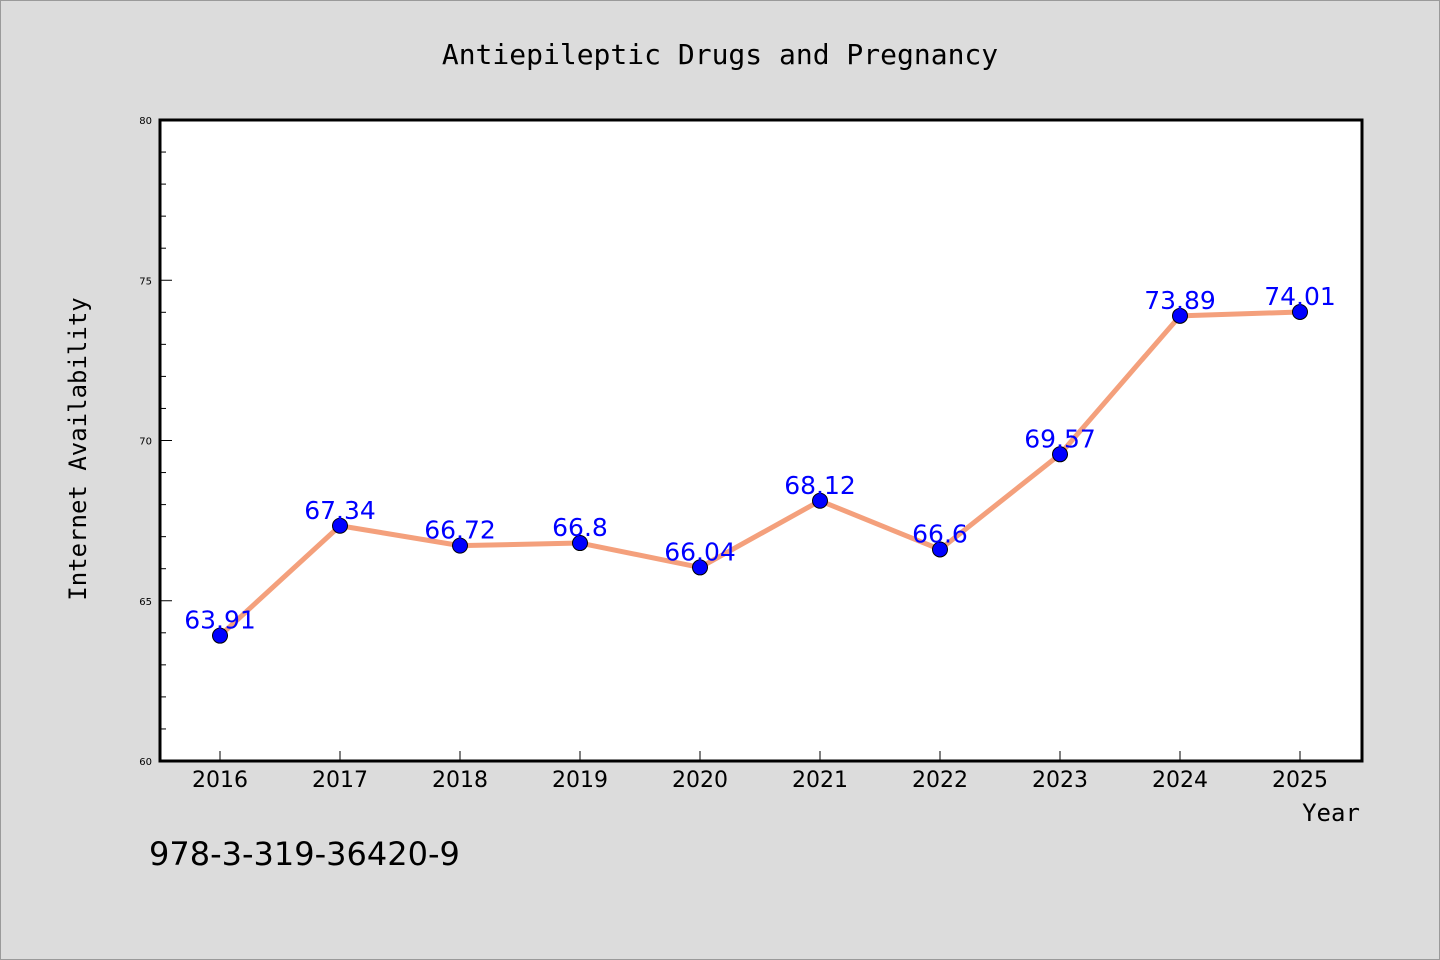 This screenshot has height=960, width=1440. What do you see at coordinates (1300, 296) in the screenshot?
I see `data-label: 74.01` at bounding box center [1300, 296].